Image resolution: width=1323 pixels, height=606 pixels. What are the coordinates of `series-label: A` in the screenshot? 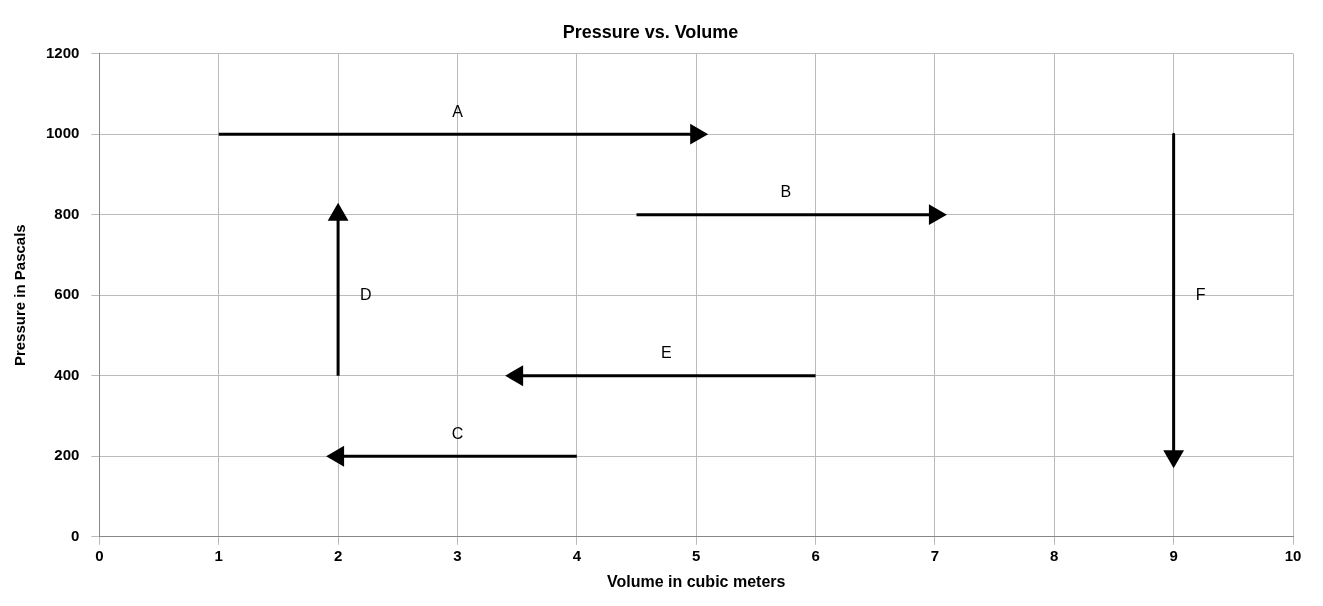 It's located at (458, 111).